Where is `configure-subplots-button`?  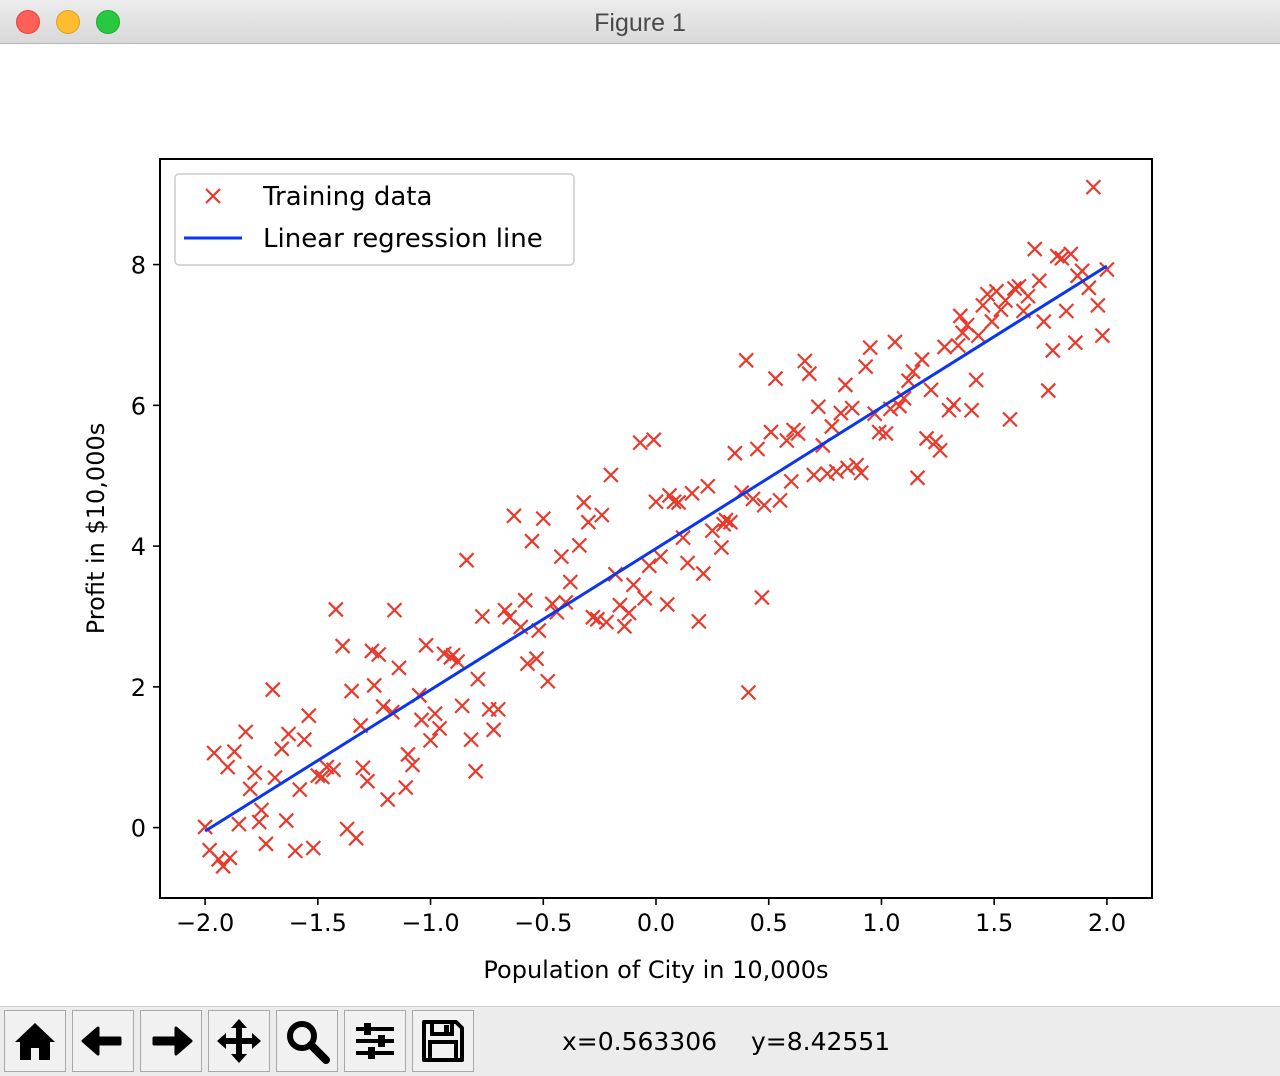 configure-subplots-button is located at coordinates (375, 1041).